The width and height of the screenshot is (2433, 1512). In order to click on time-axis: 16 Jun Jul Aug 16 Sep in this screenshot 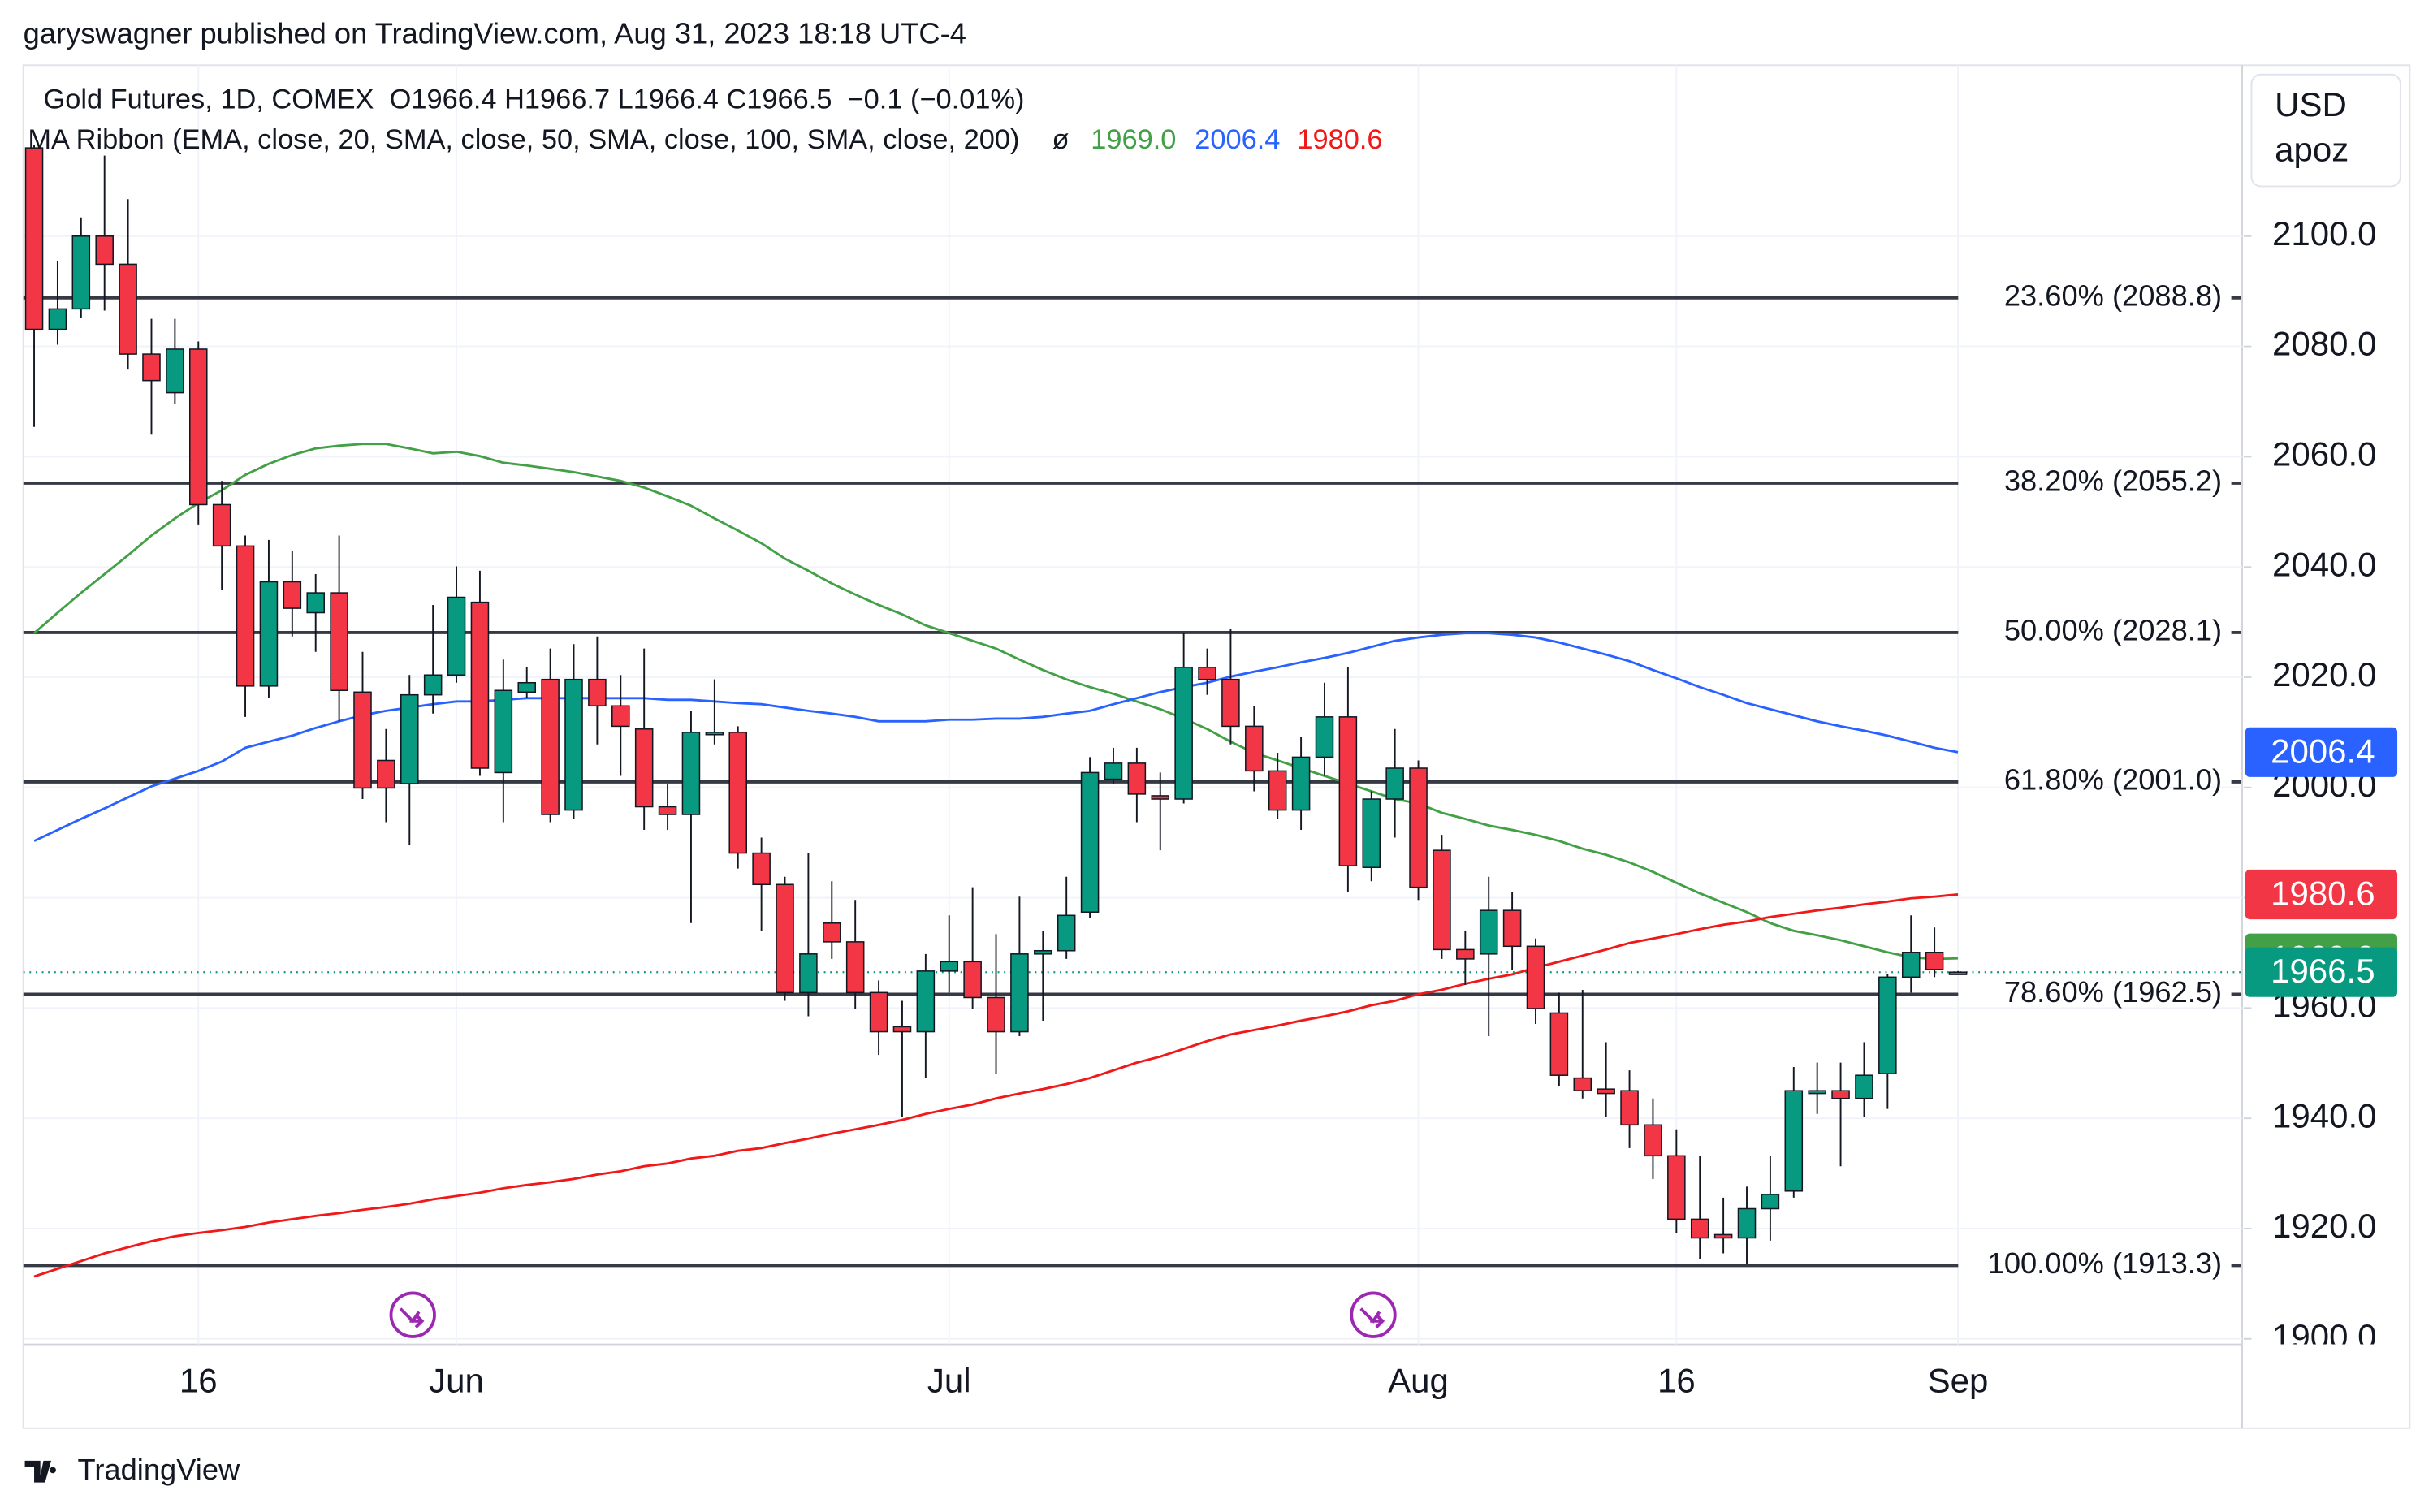, I will do `click(1084, 1380)`.